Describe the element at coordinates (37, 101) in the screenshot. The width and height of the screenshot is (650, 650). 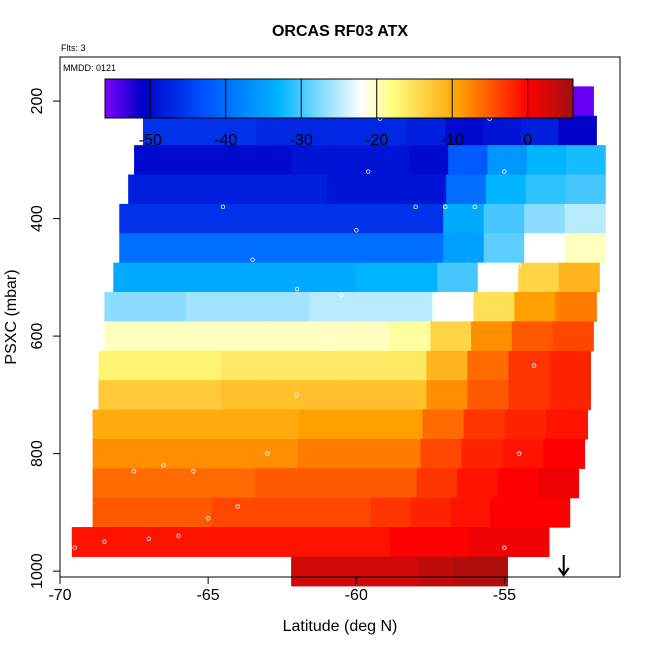
I see `y-tick-label: 200` at that location.